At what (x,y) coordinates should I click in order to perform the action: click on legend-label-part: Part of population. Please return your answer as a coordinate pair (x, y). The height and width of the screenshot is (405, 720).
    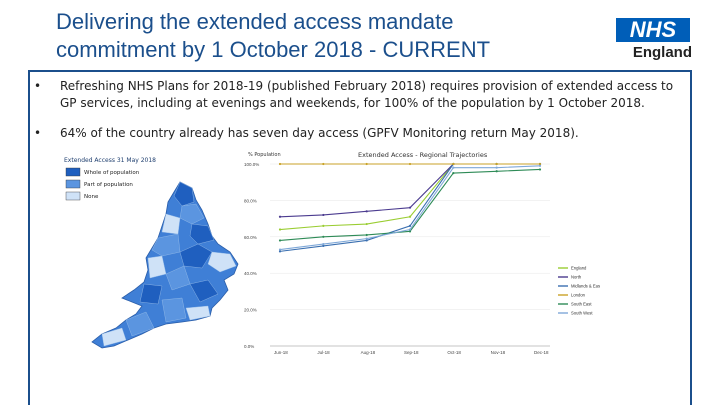
    Looking at the image, I should click on (108, 185).